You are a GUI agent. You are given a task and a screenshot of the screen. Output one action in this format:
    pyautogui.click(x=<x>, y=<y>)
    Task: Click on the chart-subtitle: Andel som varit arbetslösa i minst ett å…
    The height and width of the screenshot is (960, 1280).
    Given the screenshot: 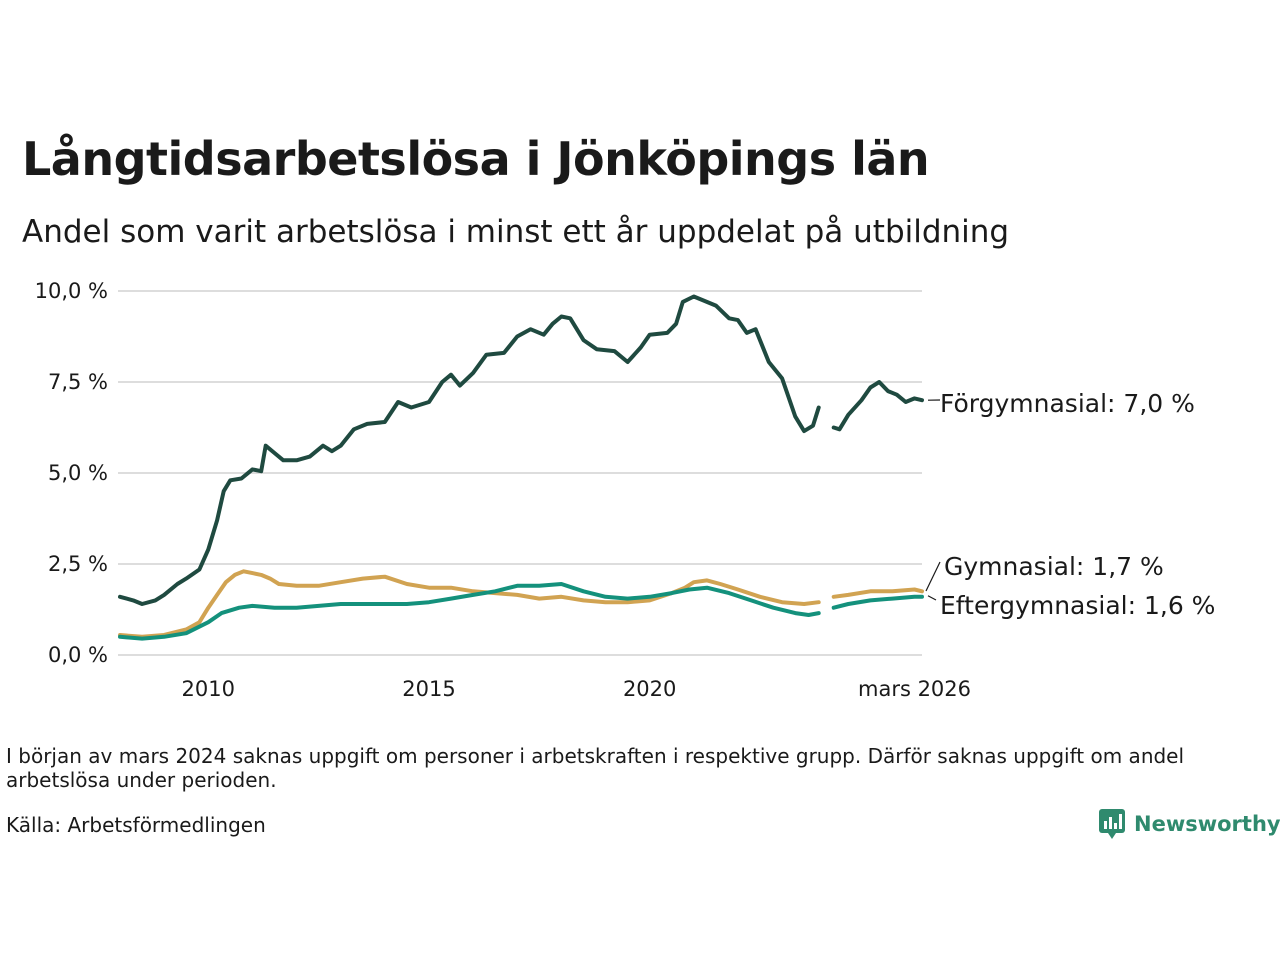 What is the action you would take?
    pyautogui.click(x=516, y=232)
    